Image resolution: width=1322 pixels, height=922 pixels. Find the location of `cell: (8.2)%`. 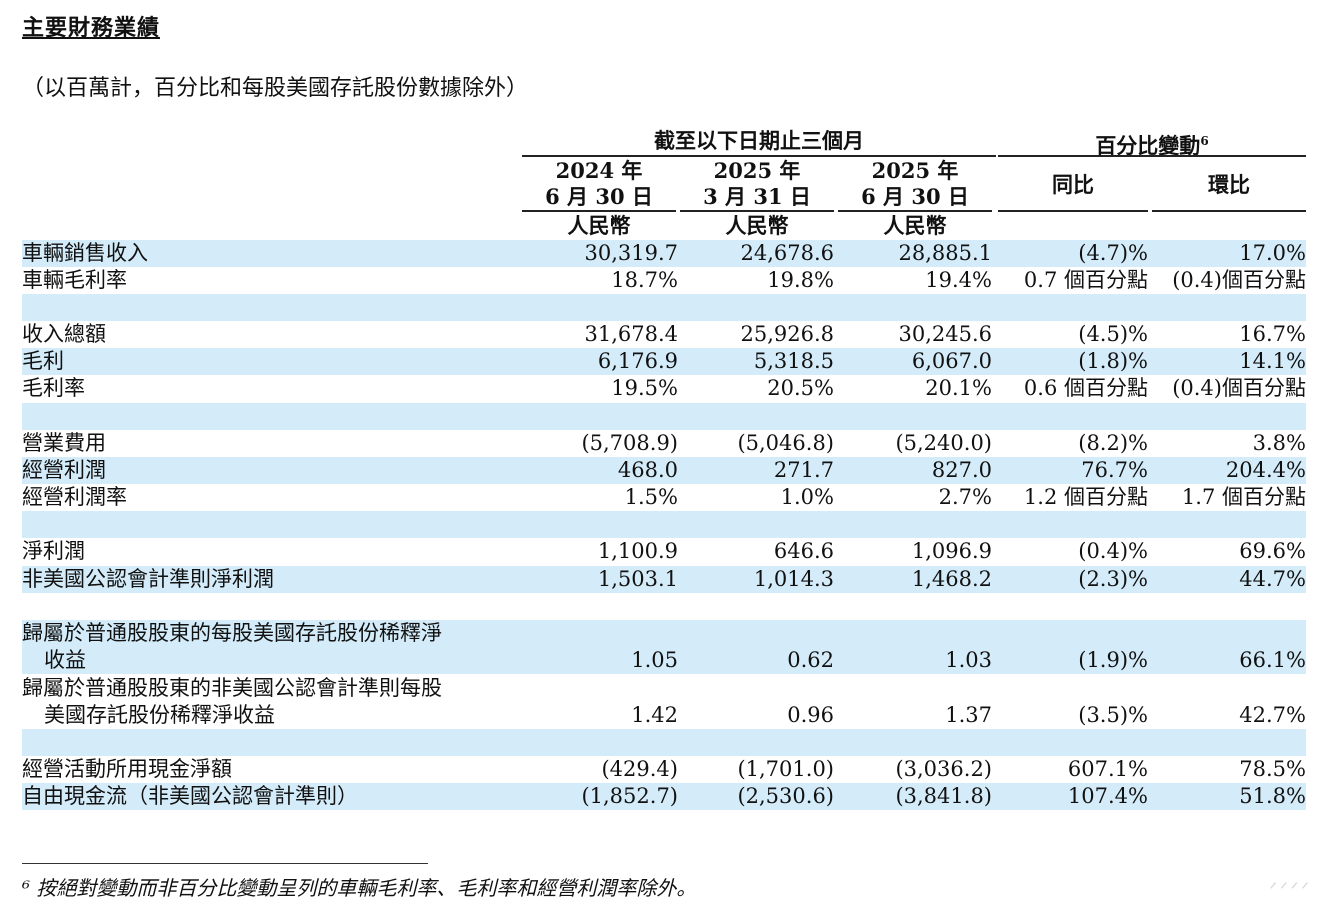

cell: (8.2)% is located at coordinates (1113, 443).